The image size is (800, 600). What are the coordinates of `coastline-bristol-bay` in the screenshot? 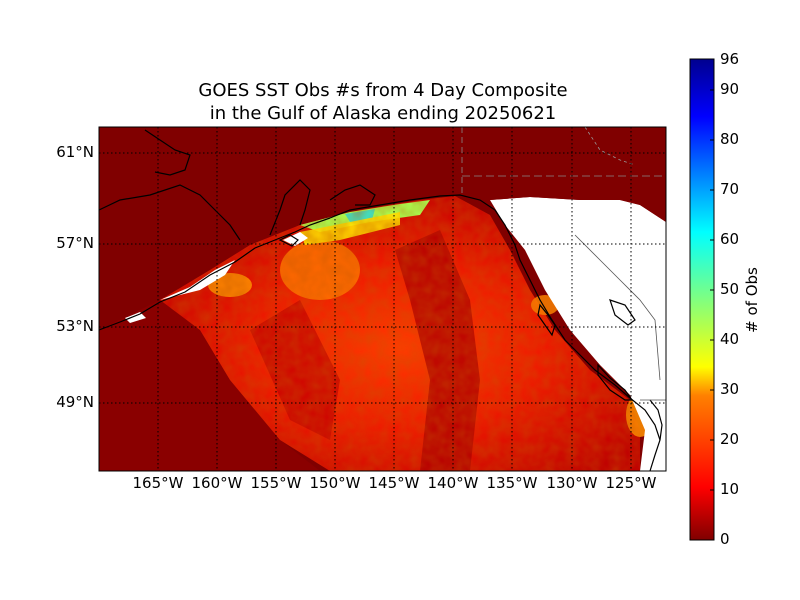 It's located at (170, 212).